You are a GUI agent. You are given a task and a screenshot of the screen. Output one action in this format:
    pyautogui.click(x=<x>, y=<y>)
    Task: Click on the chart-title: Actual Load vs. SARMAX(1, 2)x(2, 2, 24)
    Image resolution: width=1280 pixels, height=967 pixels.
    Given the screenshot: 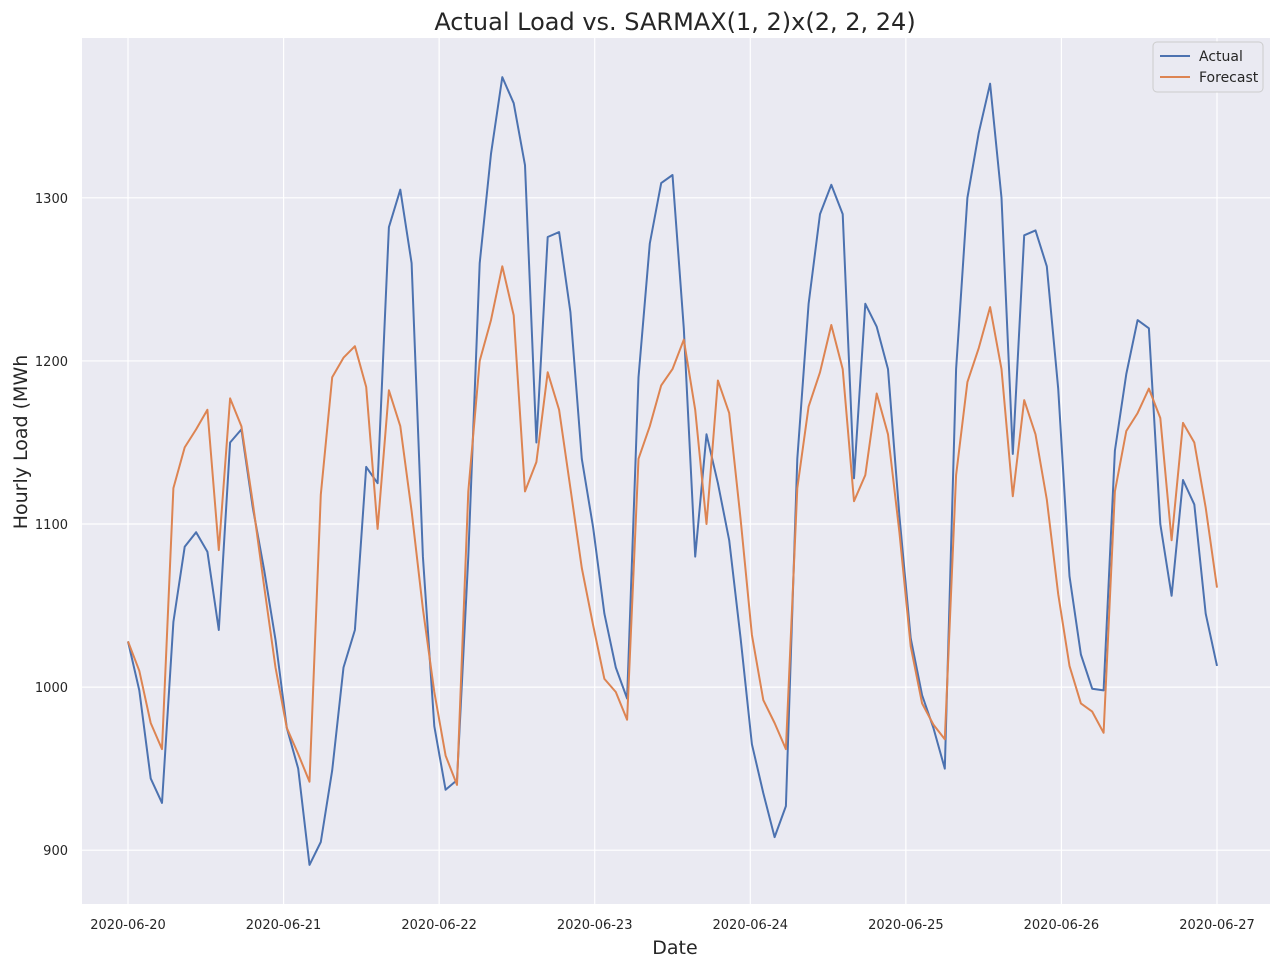 What is the action you would take?
    pyautogui.click(x=674, y=22)
    